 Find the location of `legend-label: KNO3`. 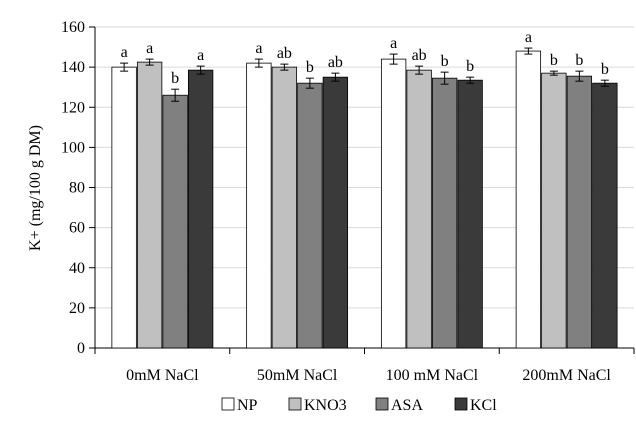

legend-label: KNO3 is located at coordinates (325, 405).